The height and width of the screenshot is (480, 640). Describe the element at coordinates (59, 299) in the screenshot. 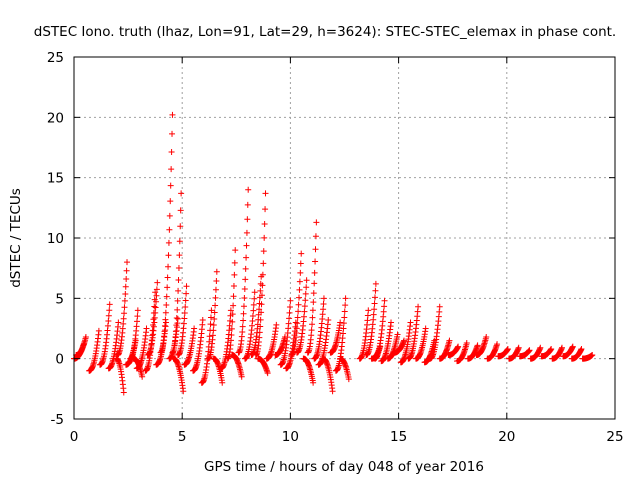

I see `y-tick-label: 5` at that location.